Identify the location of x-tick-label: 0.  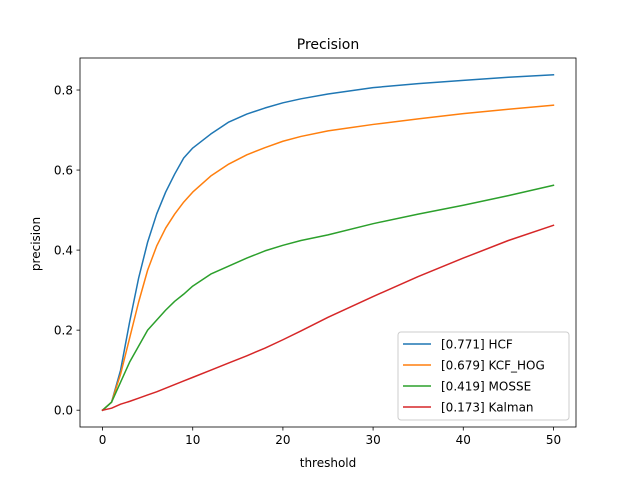
(103, 440).